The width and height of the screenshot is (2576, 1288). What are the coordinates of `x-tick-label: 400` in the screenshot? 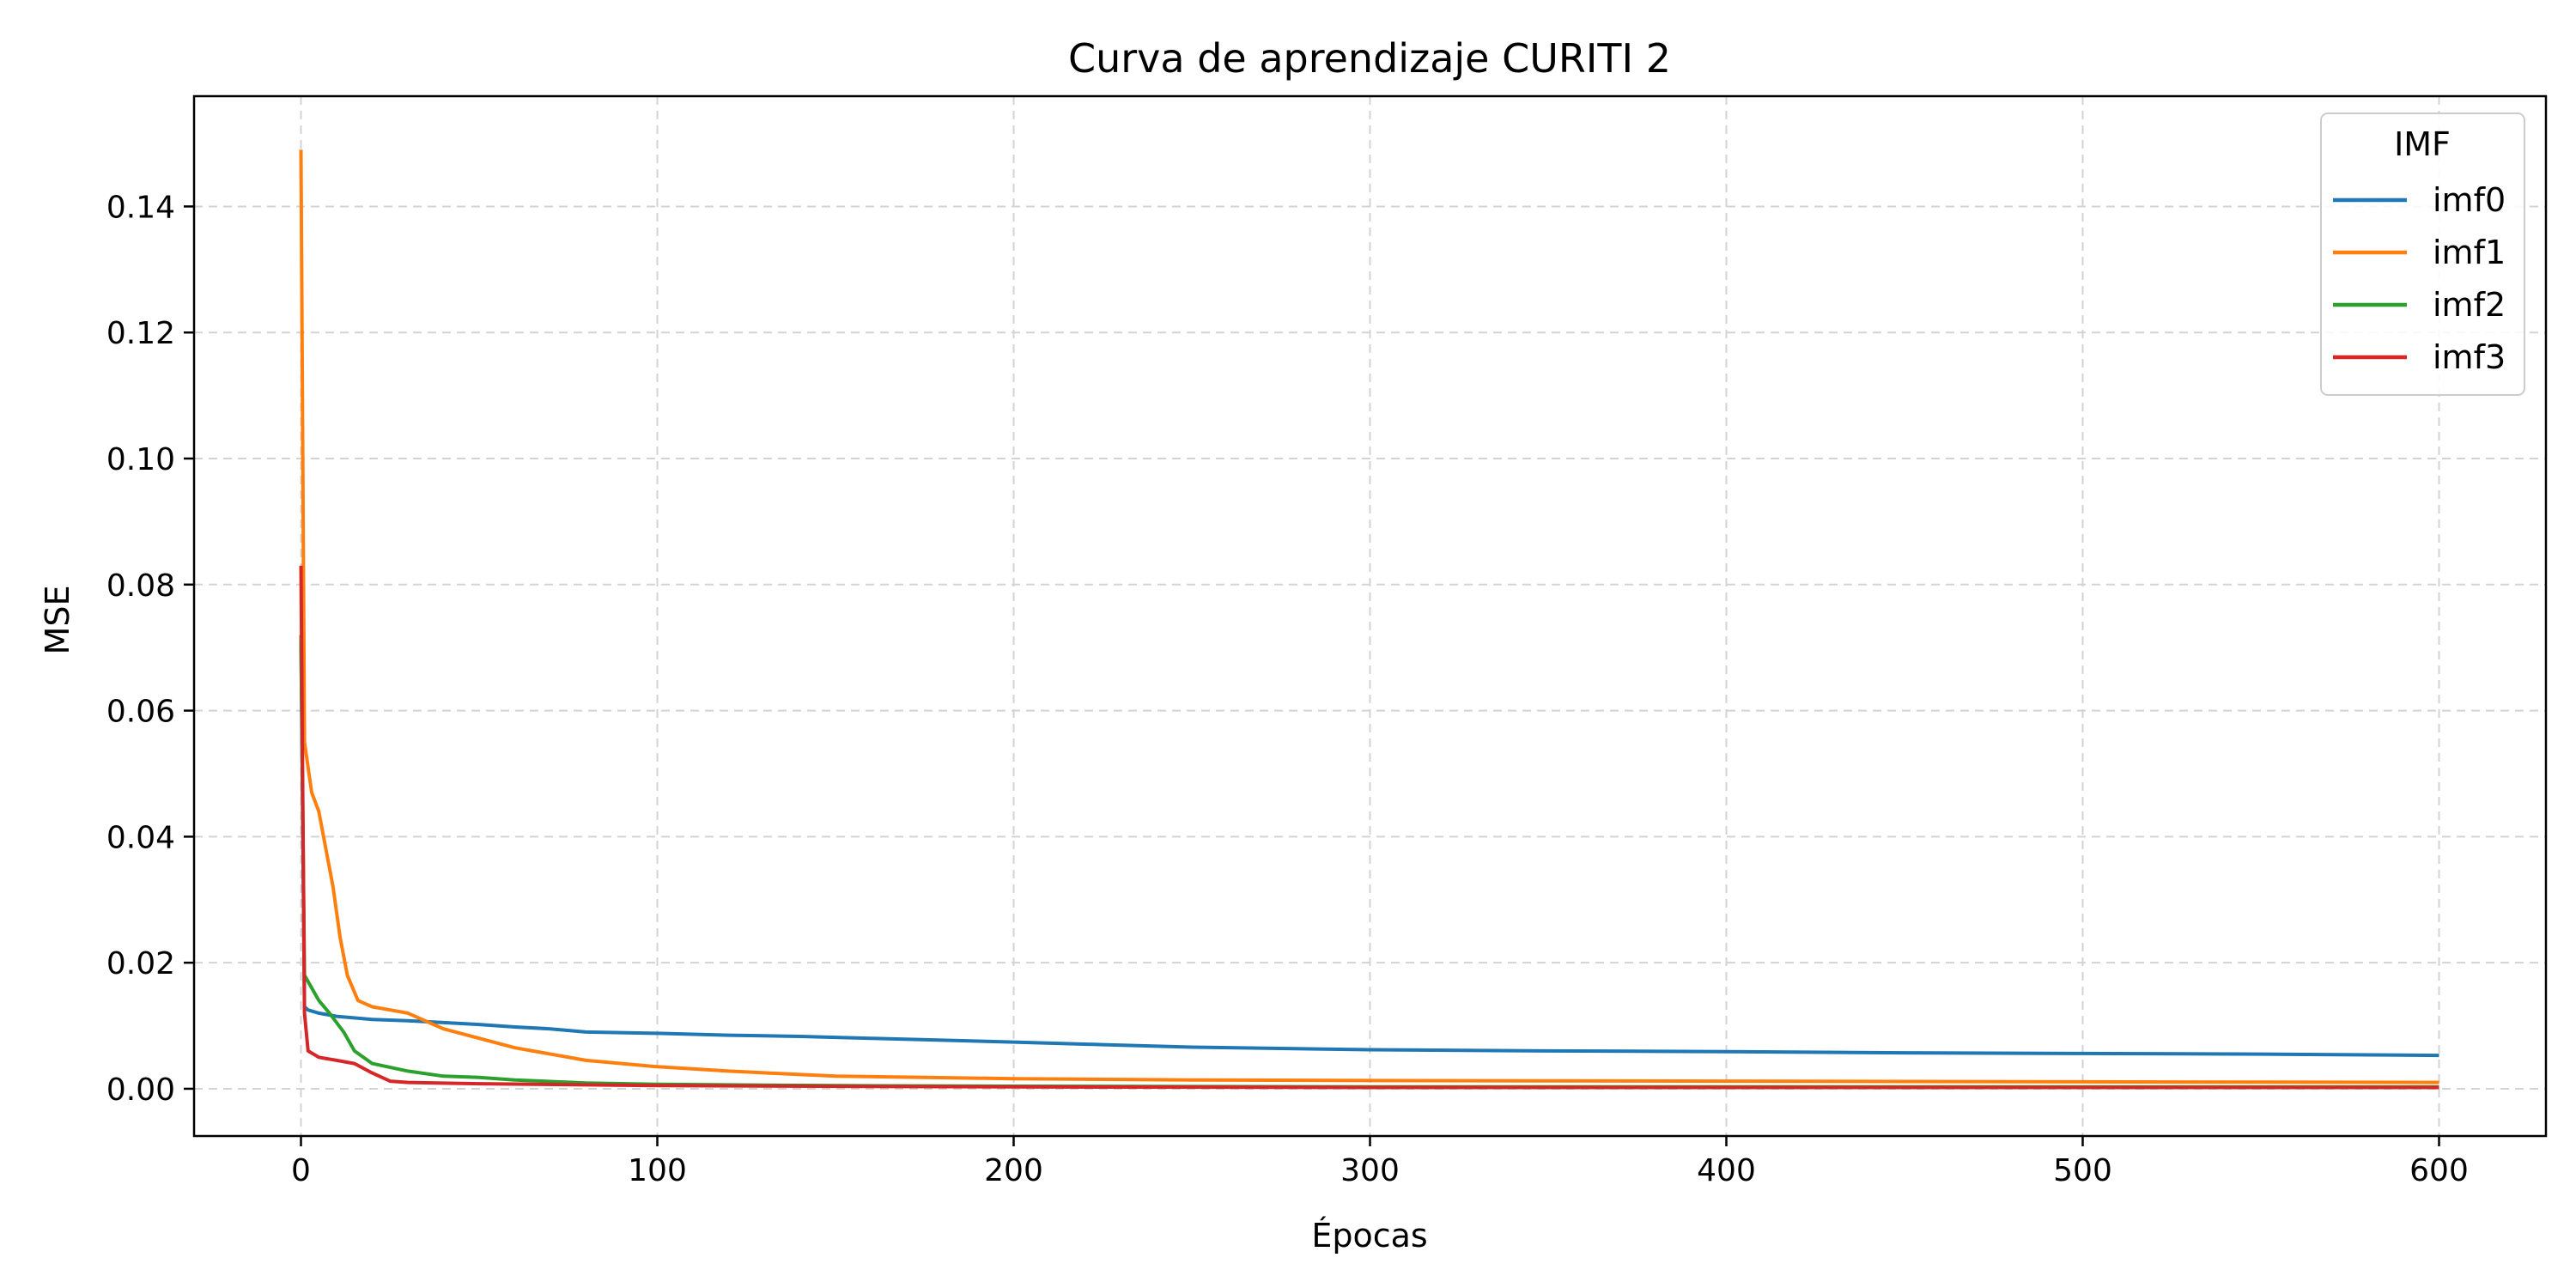 It's located at (1726, 1170).